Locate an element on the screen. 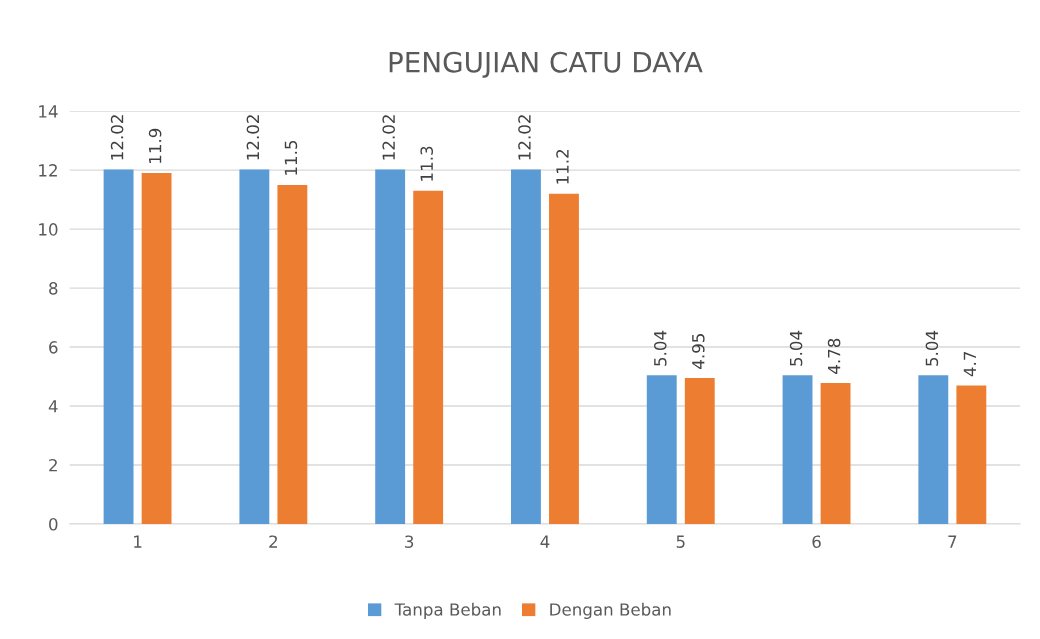 This screenshot has width=1040, height=639. legend-label: Dengan Beban is located at coordinates (610, 610).